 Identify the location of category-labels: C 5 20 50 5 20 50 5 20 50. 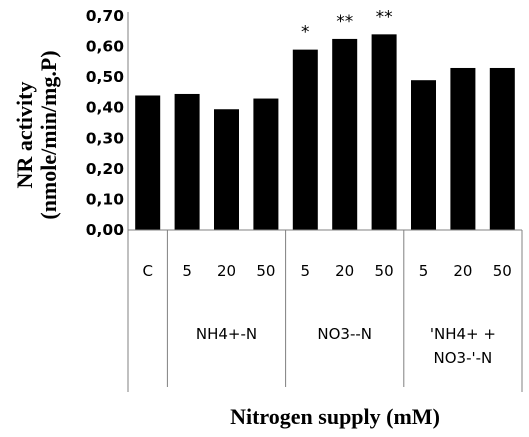
(326, 271).